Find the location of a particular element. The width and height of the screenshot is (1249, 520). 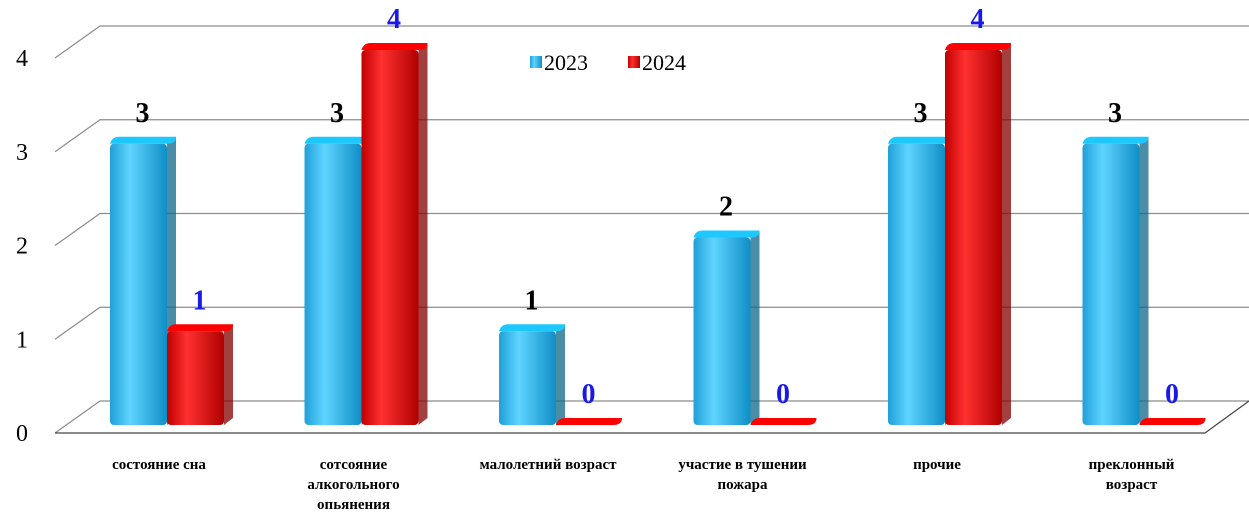

floor-edge is located at coordinates (652, 417).